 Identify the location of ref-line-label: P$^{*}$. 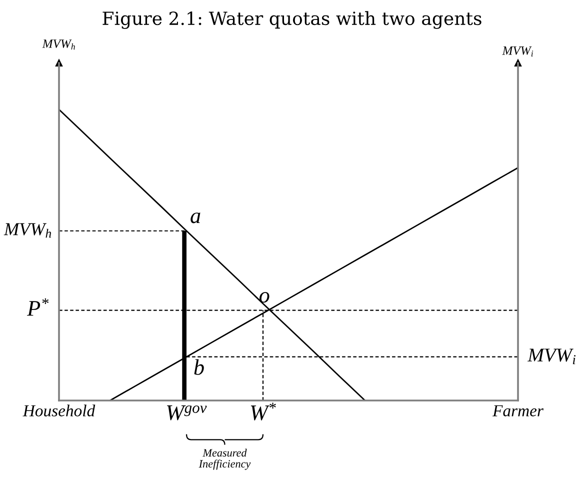
(37, 307).